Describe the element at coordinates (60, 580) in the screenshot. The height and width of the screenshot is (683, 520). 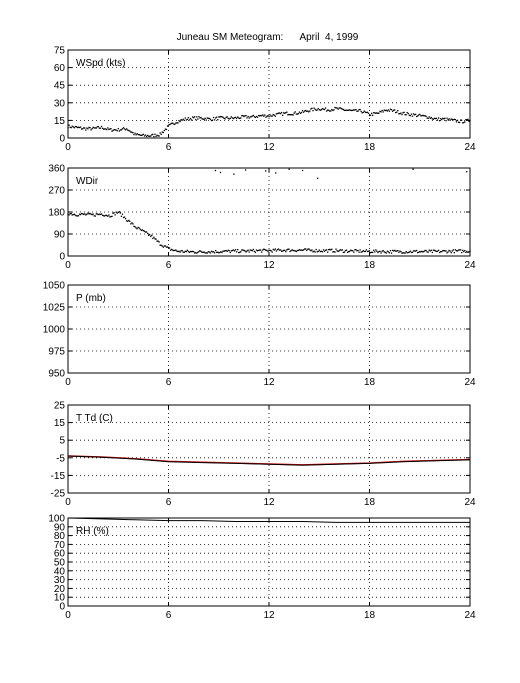
I see `y-tick-label: 30` at that location.